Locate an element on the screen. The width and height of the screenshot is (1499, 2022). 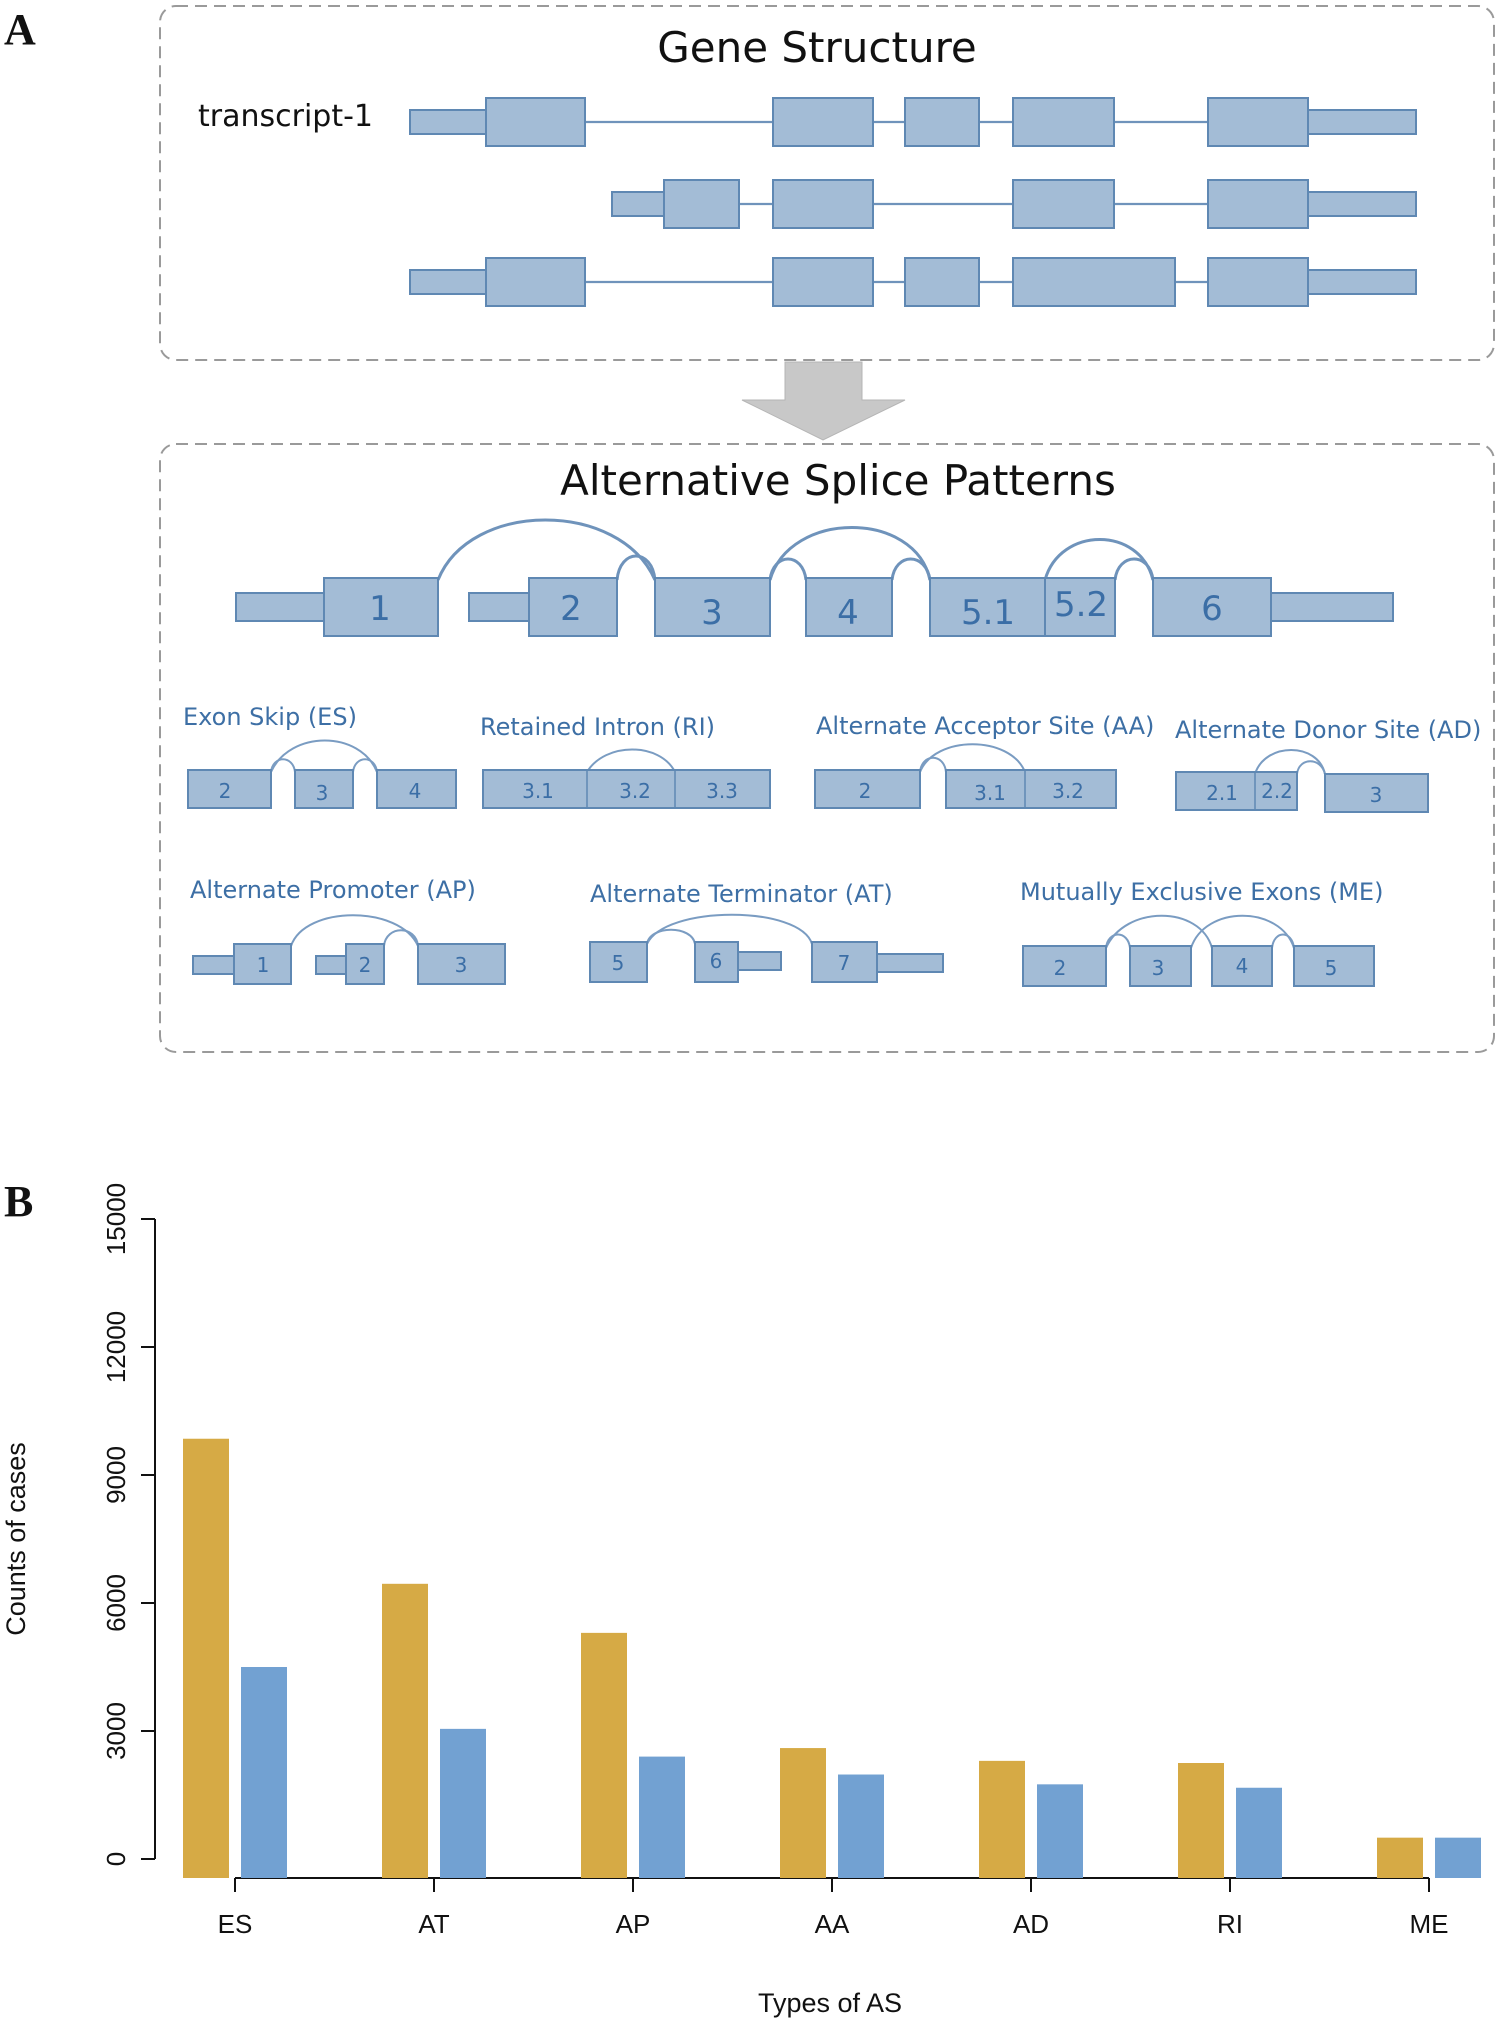
x-tick-label: AD is located at coordinates (1031, 1924).